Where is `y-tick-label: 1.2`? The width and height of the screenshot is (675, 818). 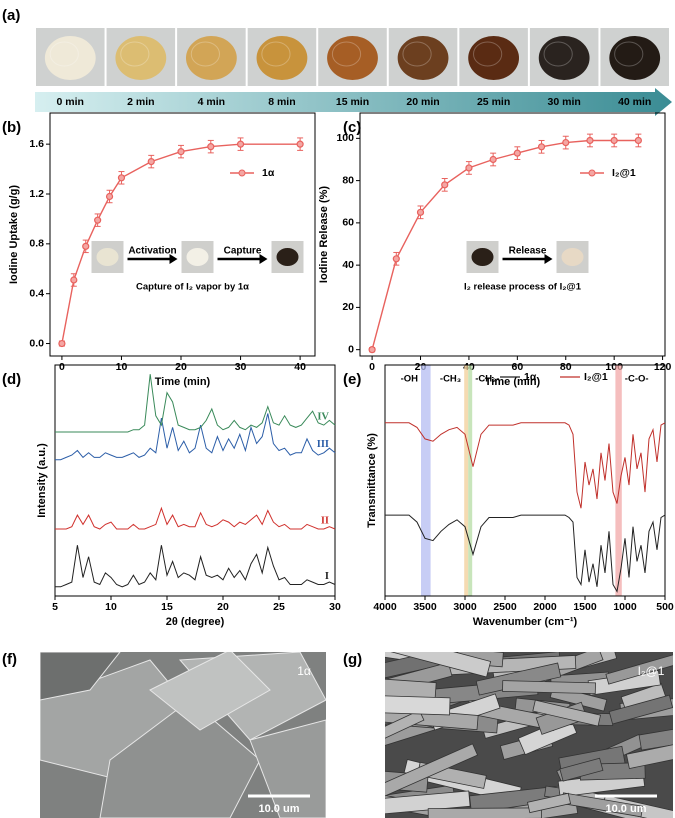 y-tick-label: 1.2 is located at coordinates (36, 194).